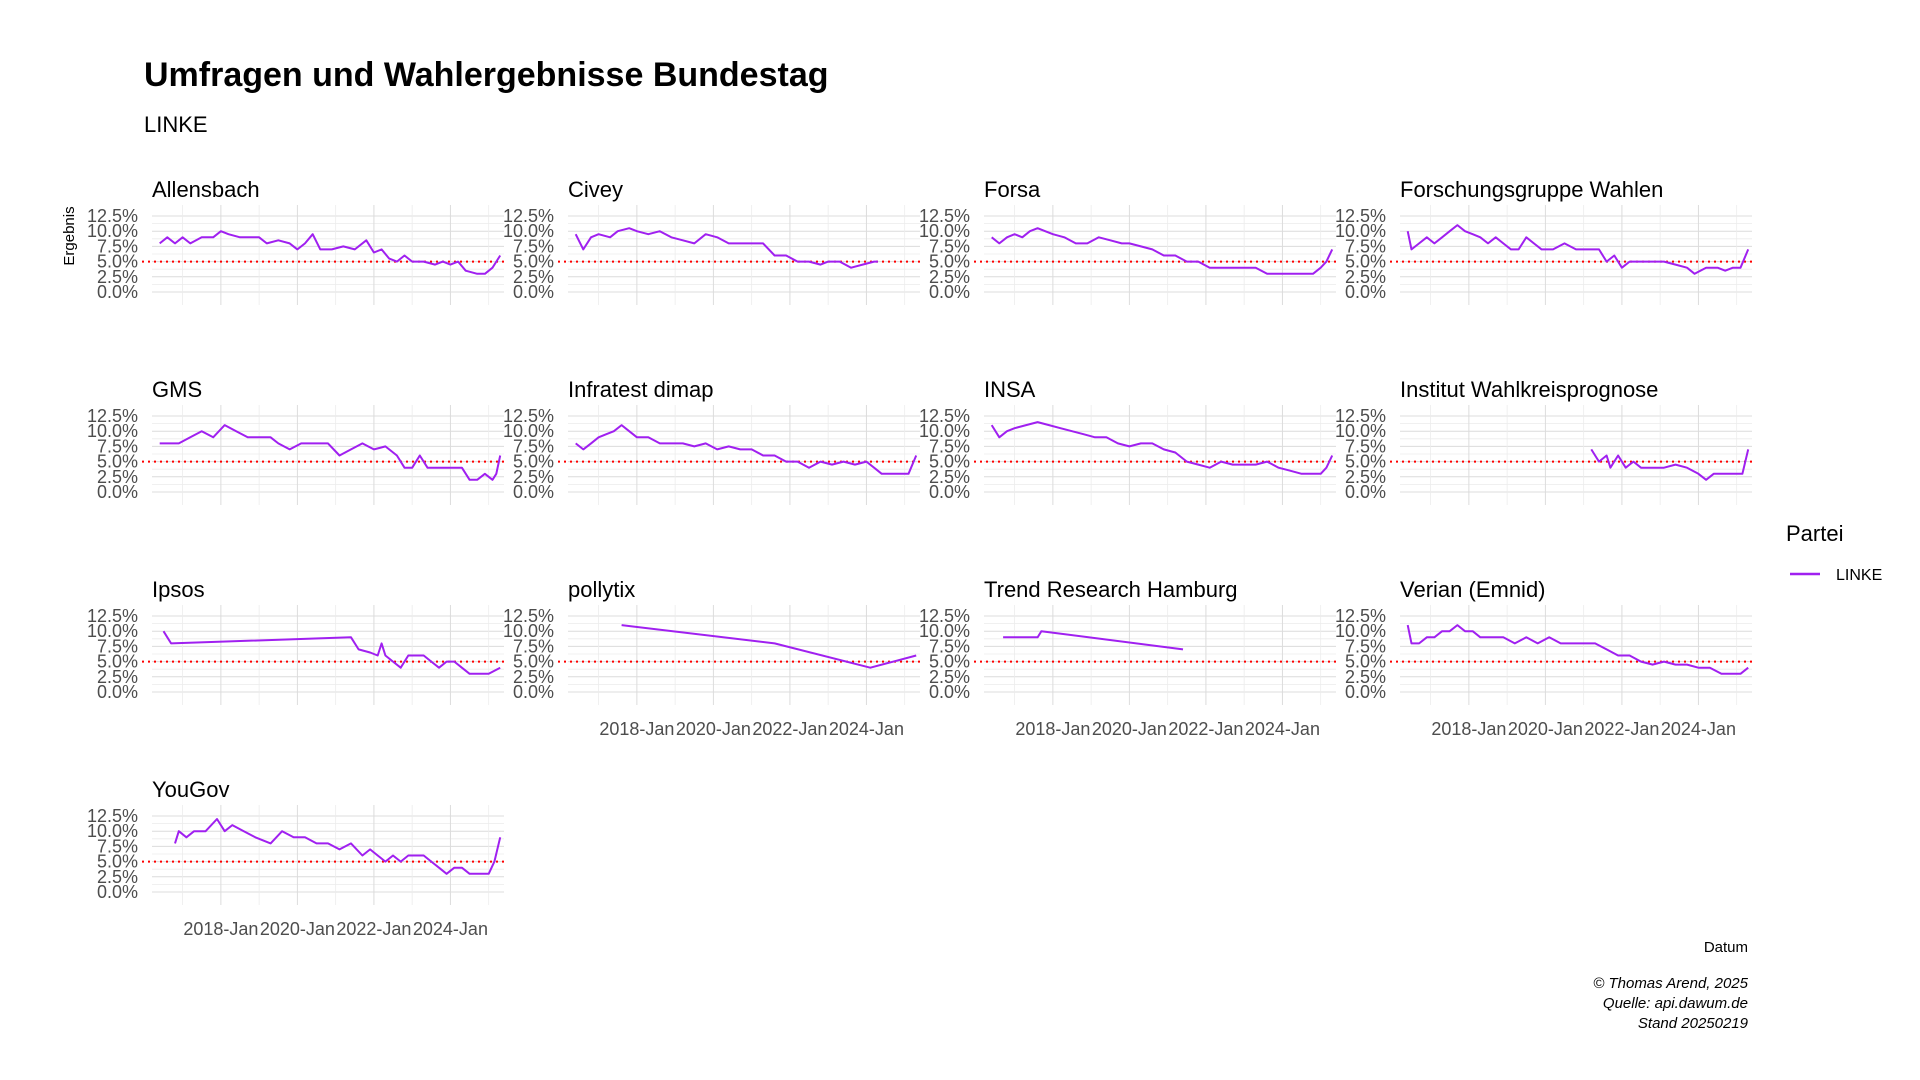 The height and width of the screenshot is (1080, 1920). I want to click on x-axis-label: Datum, so click(1726, 947).